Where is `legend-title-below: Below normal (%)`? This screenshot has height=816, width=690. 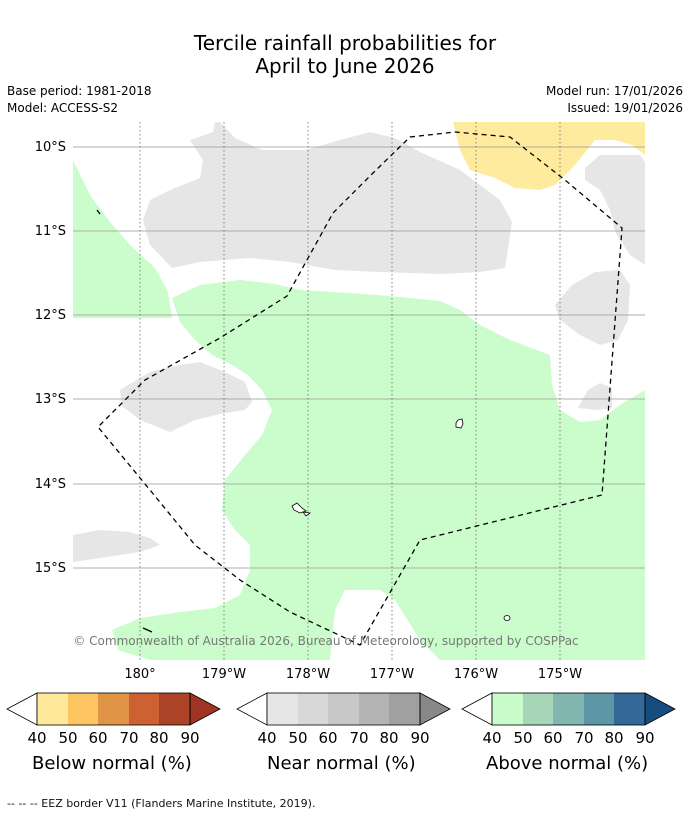 legend-title-below: Below normal (%) is located at coordinates (112, 763).